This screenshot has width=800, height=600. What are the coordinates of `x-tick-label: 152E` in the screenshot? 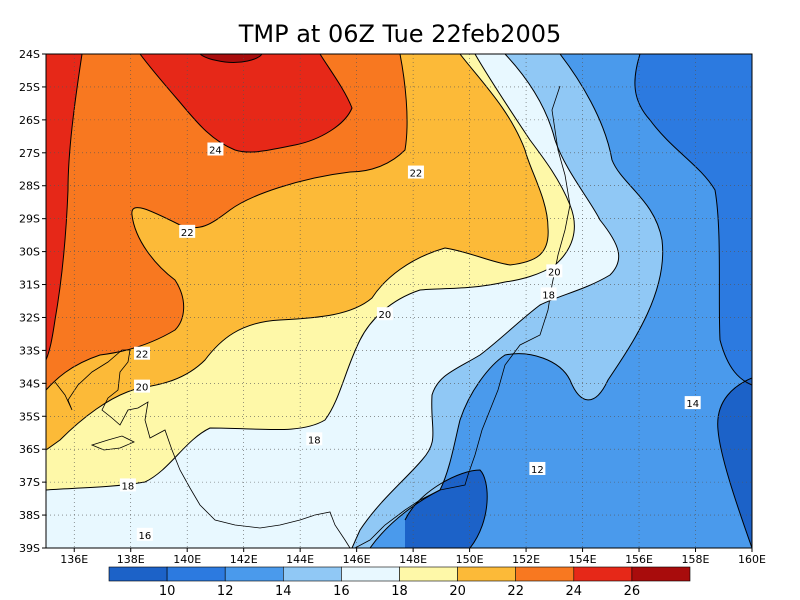 It's located at (526, 559).